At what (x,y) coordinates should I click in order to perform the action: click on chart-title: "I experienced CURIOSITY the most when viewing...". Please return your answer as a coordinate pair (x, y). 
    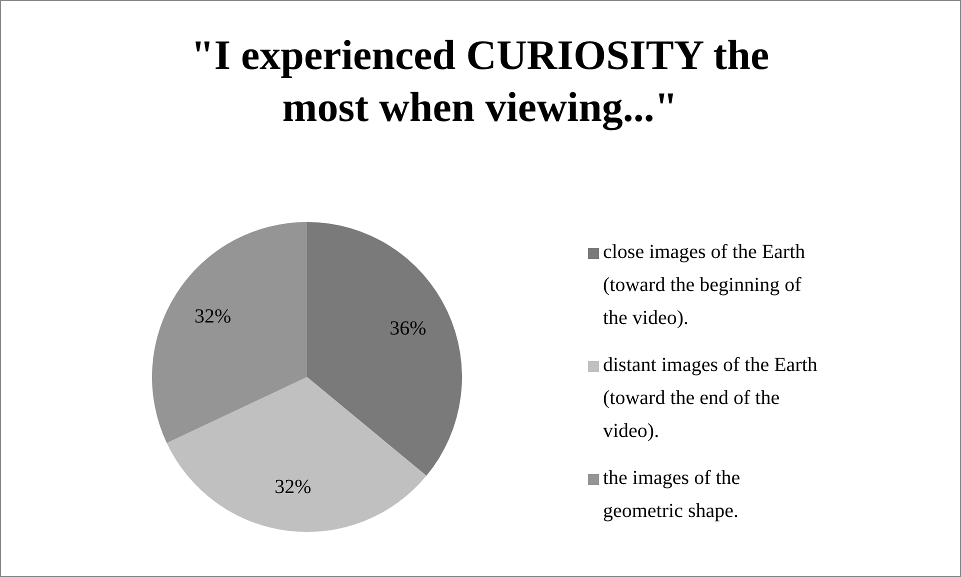
    Looking at the image, I should click on (480, 82).